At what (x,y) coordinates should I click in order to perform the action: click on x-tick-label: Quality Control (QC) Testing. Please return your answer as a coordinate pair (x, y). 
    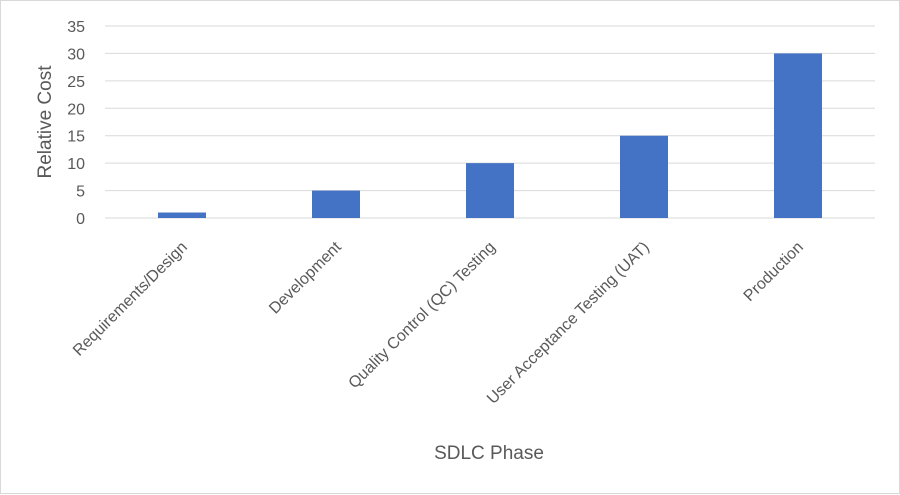
    Looking at the image, I should click on (422, 315).